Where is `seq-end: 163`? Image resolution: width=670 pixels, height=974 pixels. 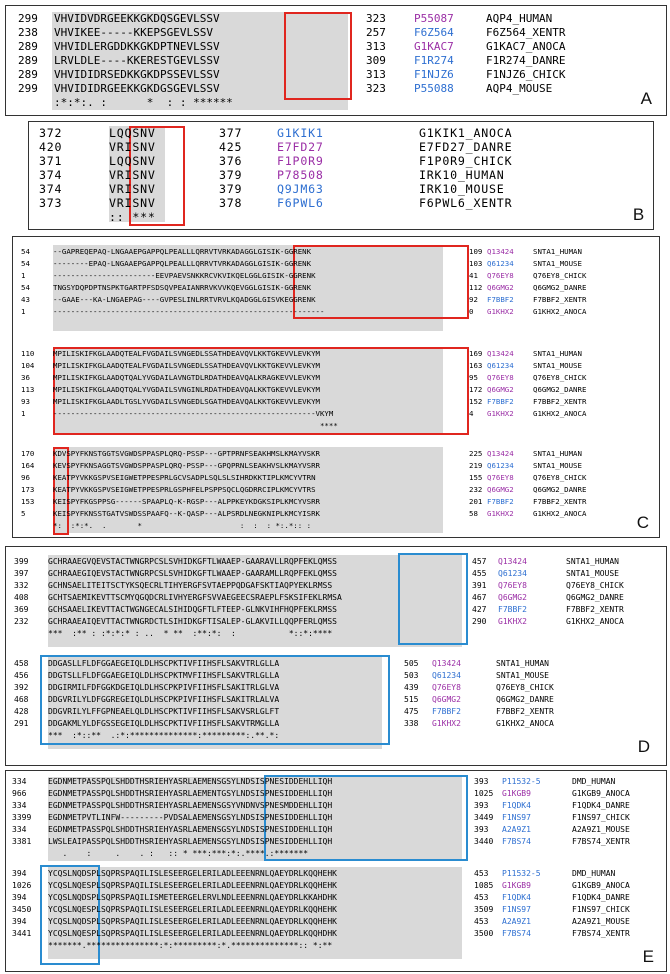 seq-end: 163 is located at coordinates (476, 365).